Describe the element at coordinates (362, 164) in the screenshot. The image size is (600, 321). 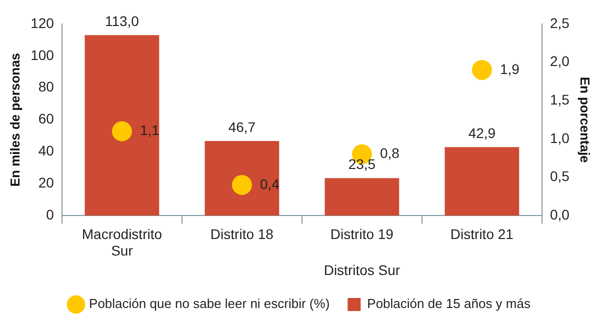
I see `data-label: 23,5` at that location.